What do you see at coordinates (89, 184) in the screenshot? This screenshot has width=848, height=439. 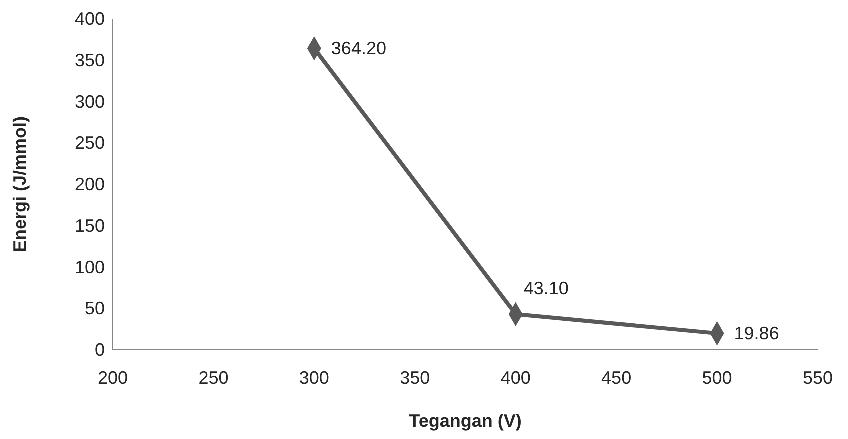 I see `y-tick-label: 200` at bounding box center [89, 184].